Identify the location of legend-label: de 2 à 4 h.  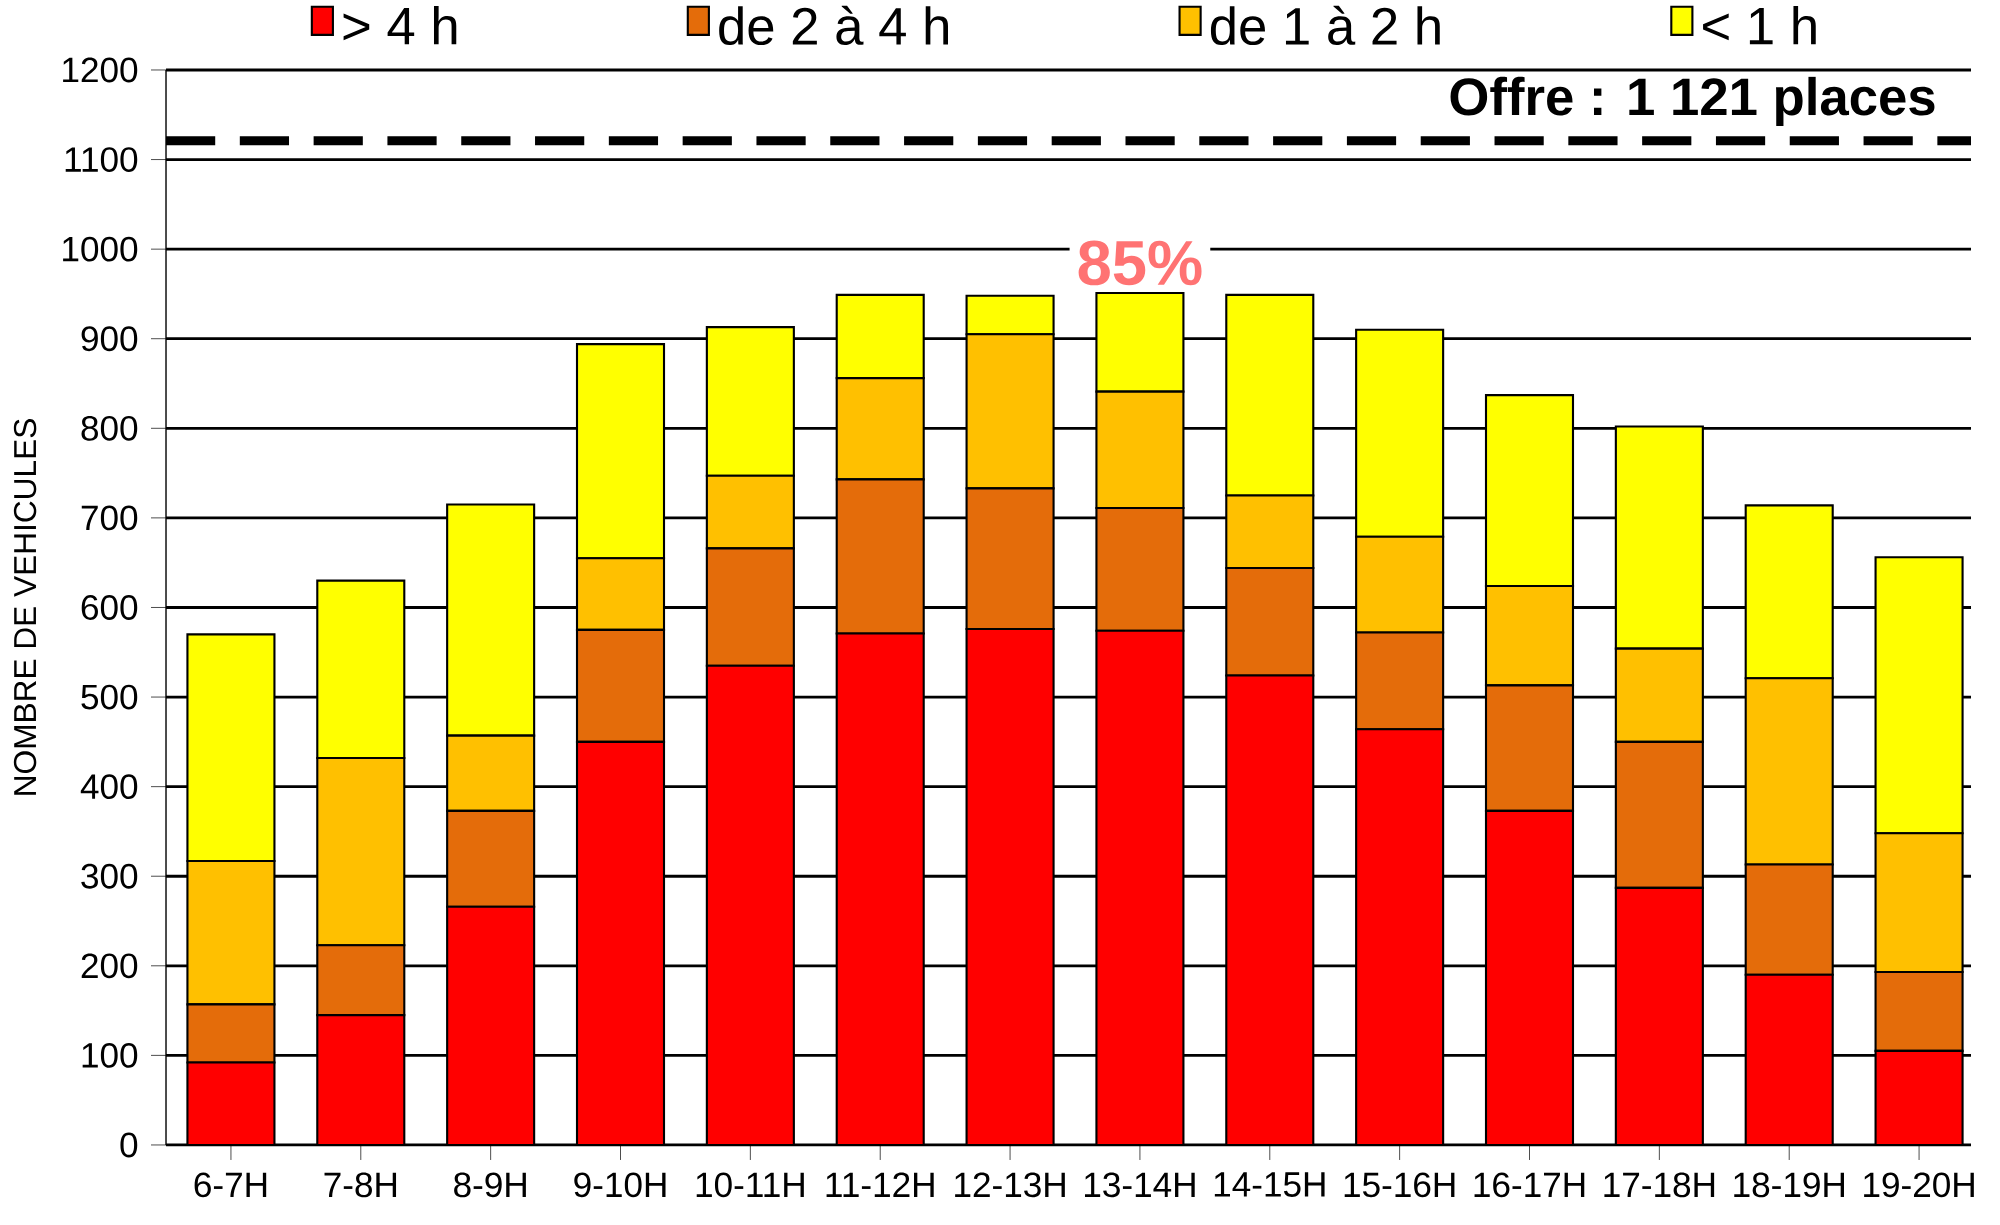
(833, 25).